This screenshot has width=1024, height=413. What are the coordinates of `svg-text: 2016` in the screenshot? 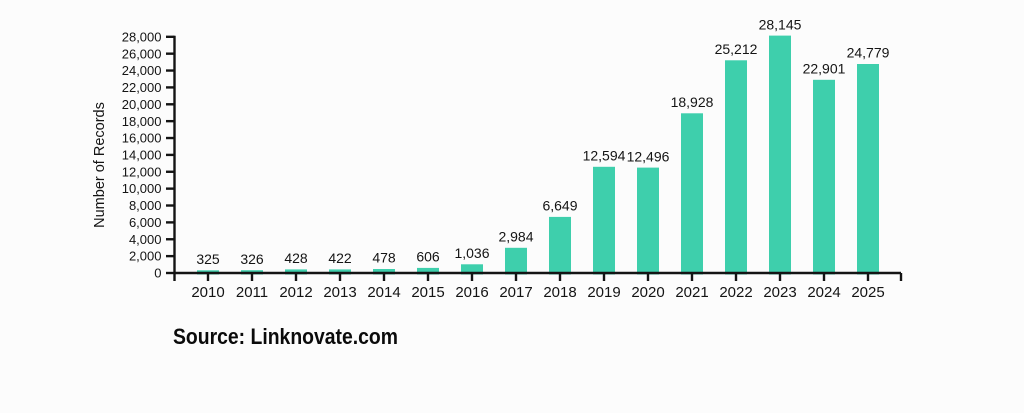 It's located at (471, 292).